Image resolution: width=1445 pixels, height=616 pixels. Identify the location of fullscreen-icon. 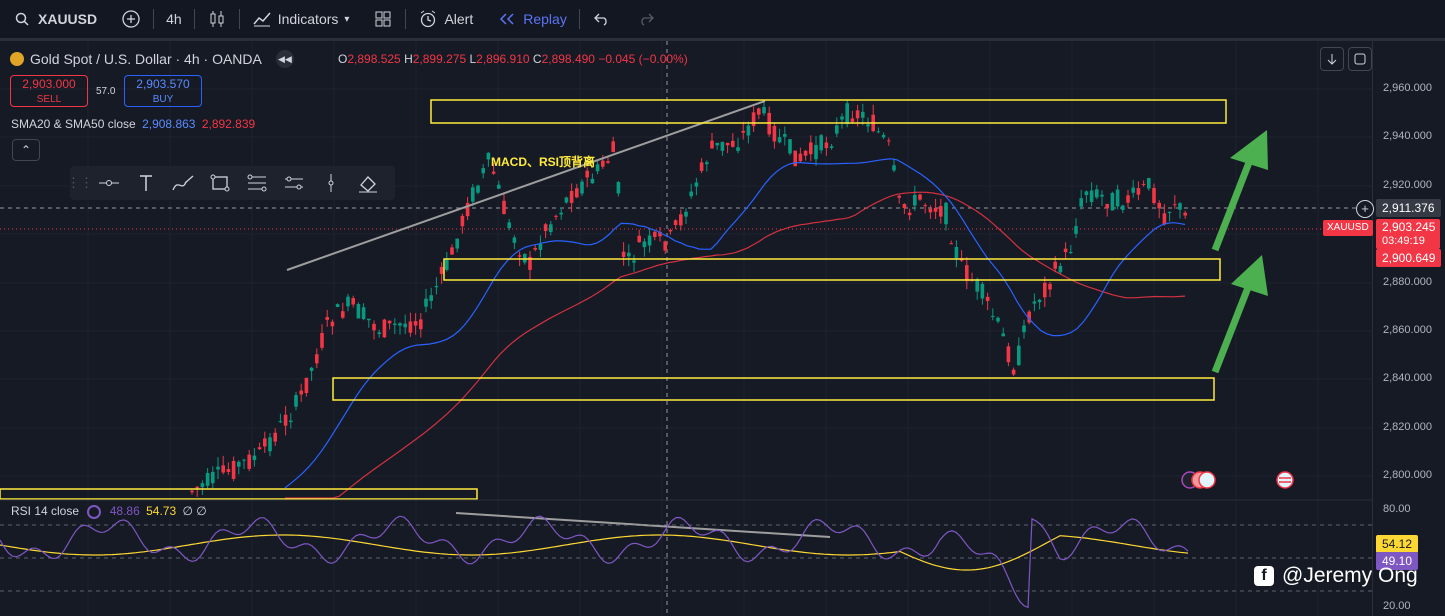
(1360, 59).